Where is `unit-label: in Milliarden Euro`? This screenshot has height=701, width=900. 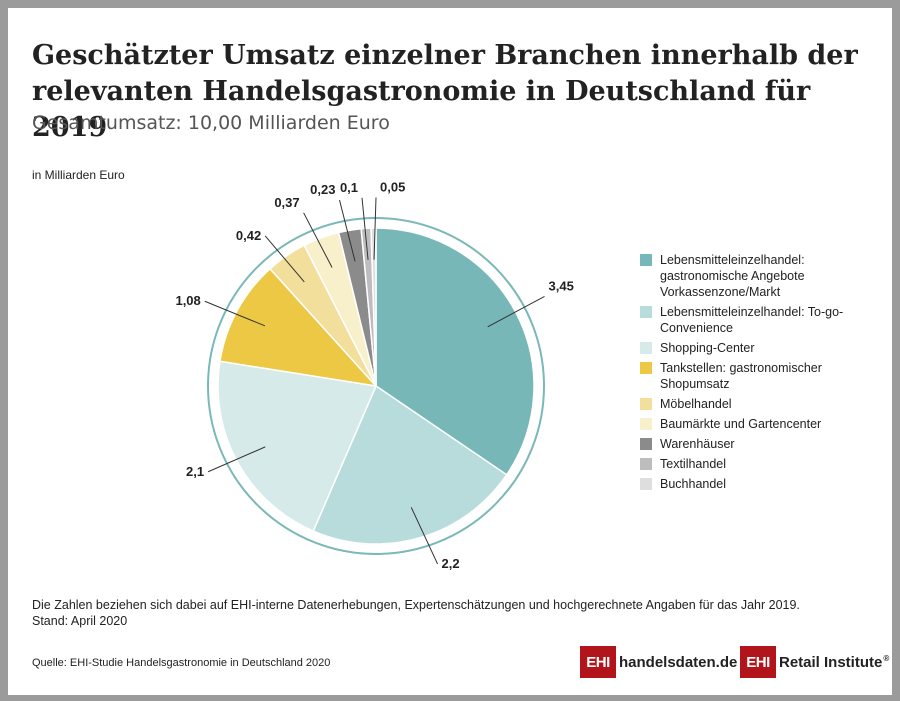
unit-label: in Milliarden Euro is located at coordinates (78, 175).